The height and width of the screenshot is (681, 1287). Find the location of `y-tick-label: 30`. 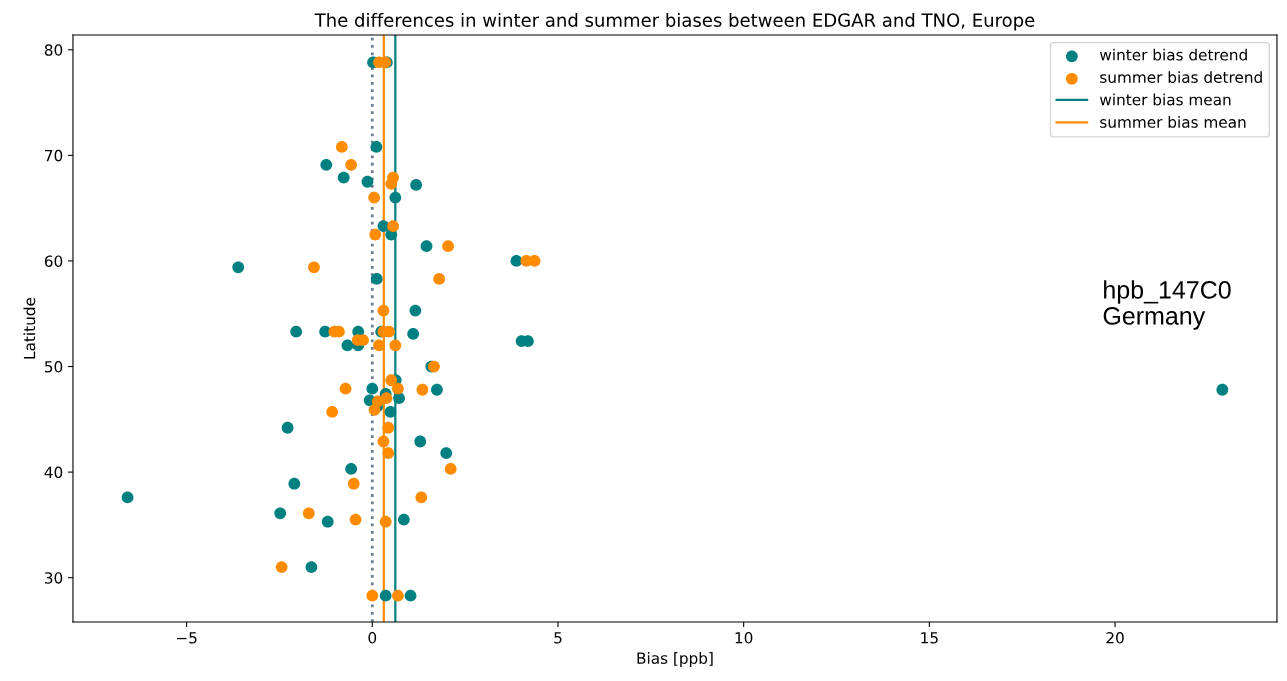

y-tick-label: 30 is located at coordinates (53, 578).